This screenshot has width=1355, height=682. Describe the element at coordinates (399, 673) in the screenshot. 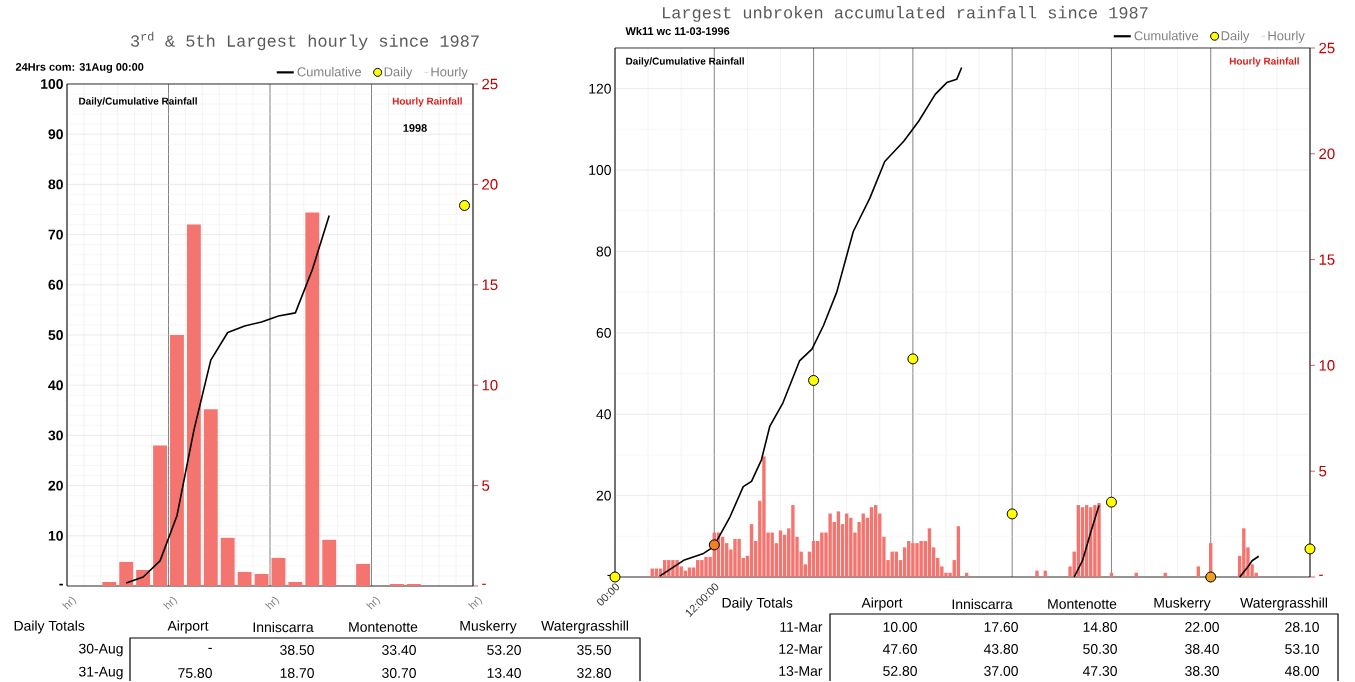

I see `text: 30.70` at that location.